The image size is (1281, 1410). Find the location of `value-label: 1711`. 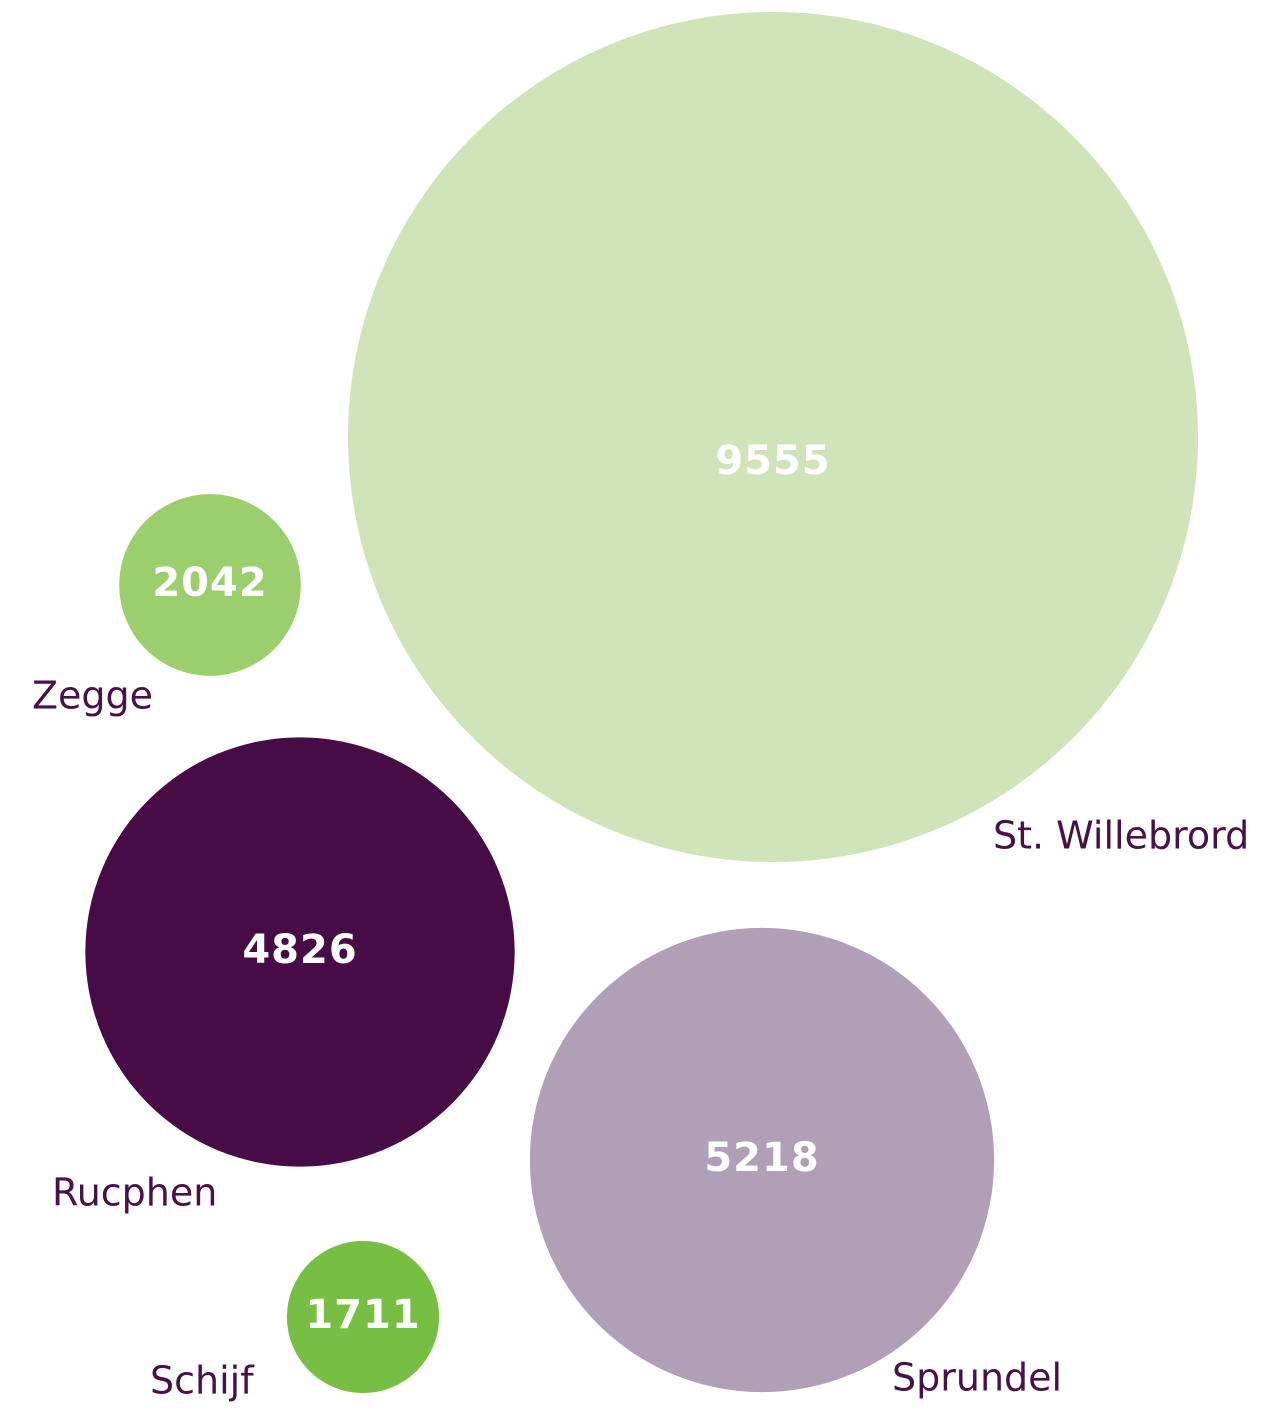

value-label: 1711 is located at coordinates (362, 1315).